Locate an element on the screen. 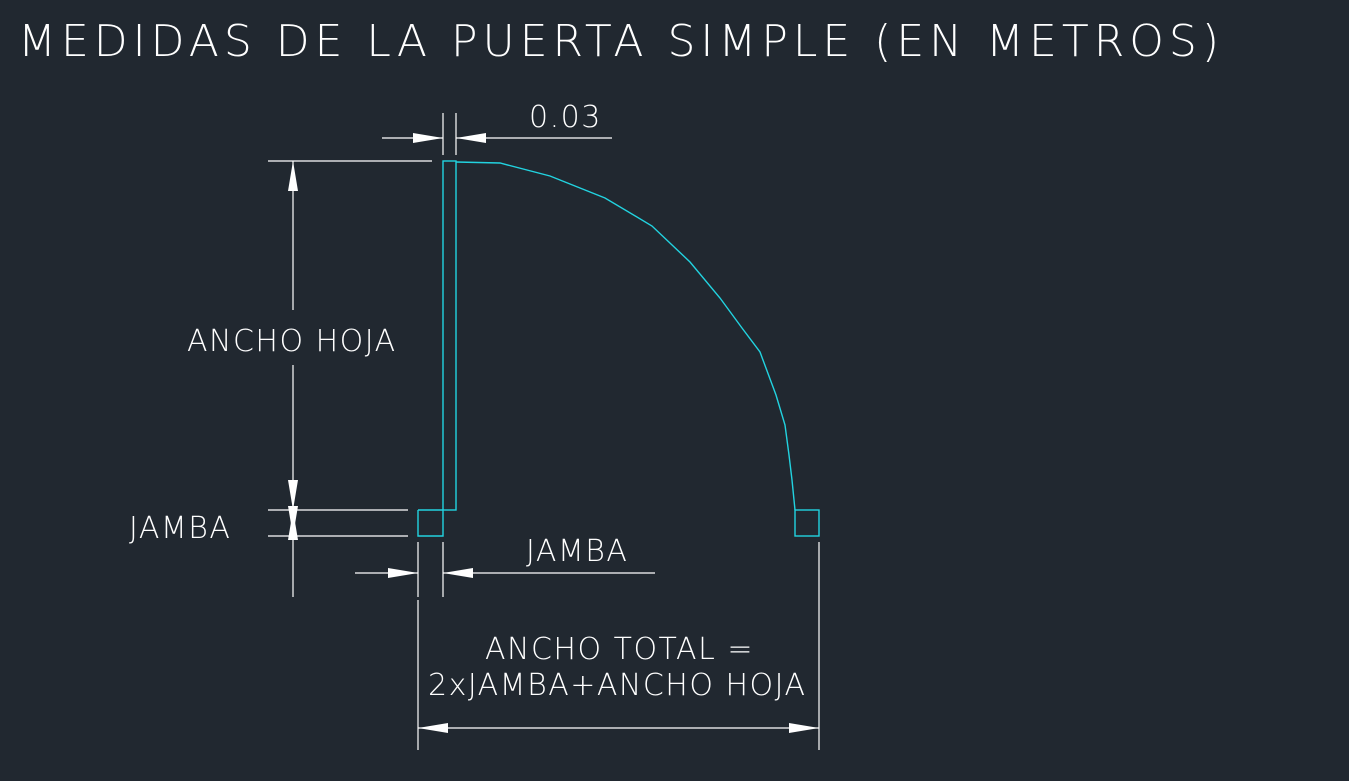 This screenshot has height=781, width=1349. door-leaf is located at coordinates (449, 335).